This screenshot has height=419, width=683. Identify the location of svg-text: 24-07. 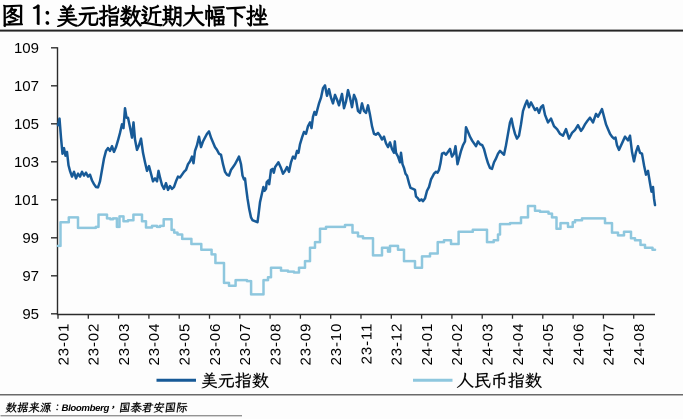
(609, 344).